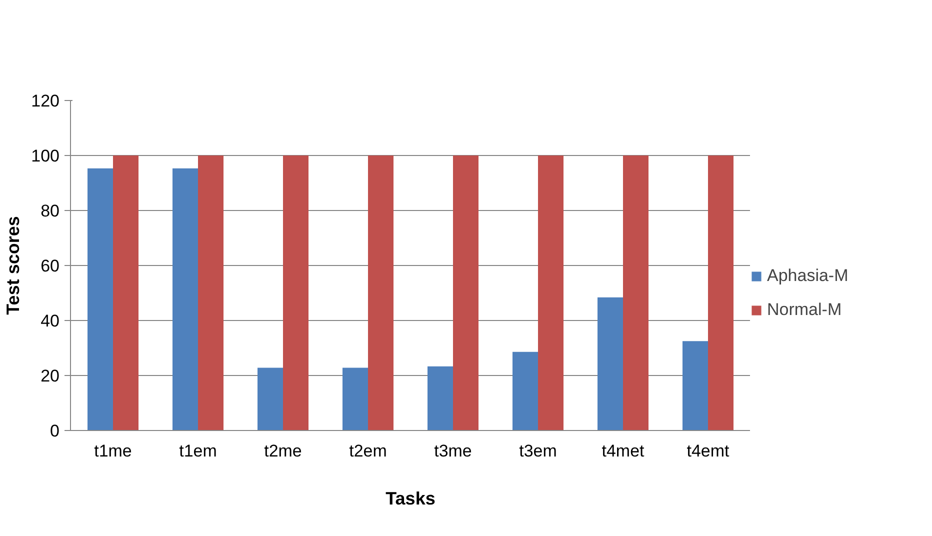 The width and height of the screenshot is (932, 536). What do you see at coordinates (50, 376) in the screenshot?
I see `y-tick-label: 20` at bounding box center [50, 376].